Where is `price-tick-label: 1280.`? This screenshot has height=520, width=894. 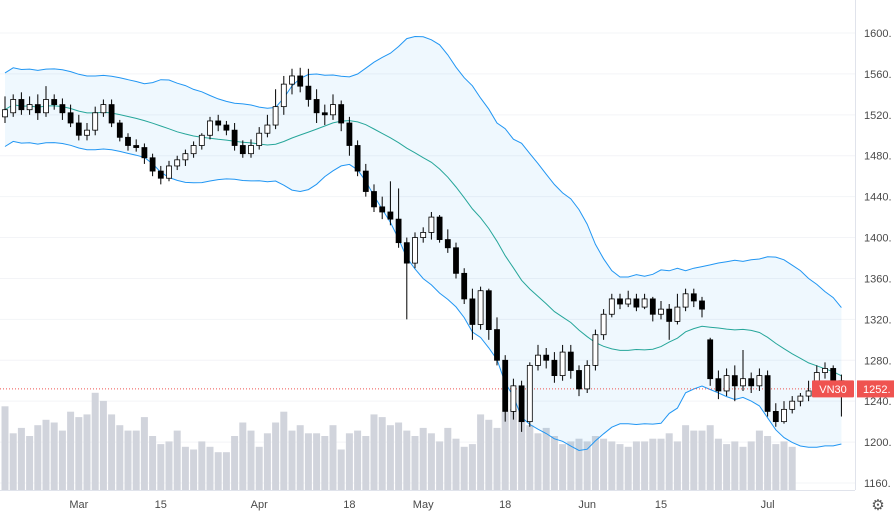 price-tick-label: 1280. is located at coordinates (878, 361).